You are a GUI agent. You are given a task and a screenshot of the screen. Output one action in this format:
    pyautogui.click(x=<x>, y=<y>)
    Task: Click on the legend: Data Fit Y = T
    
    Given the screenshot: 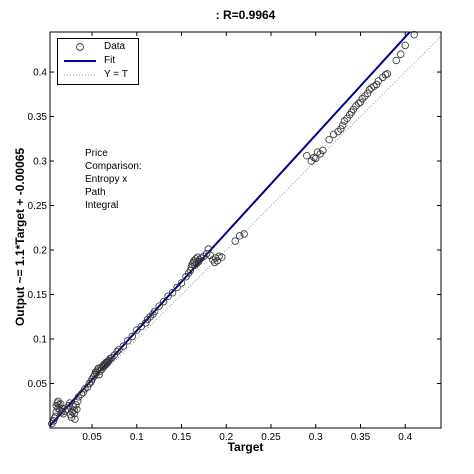 What is the action you would take?
    pyautogui.click(x=98, y=61)
    